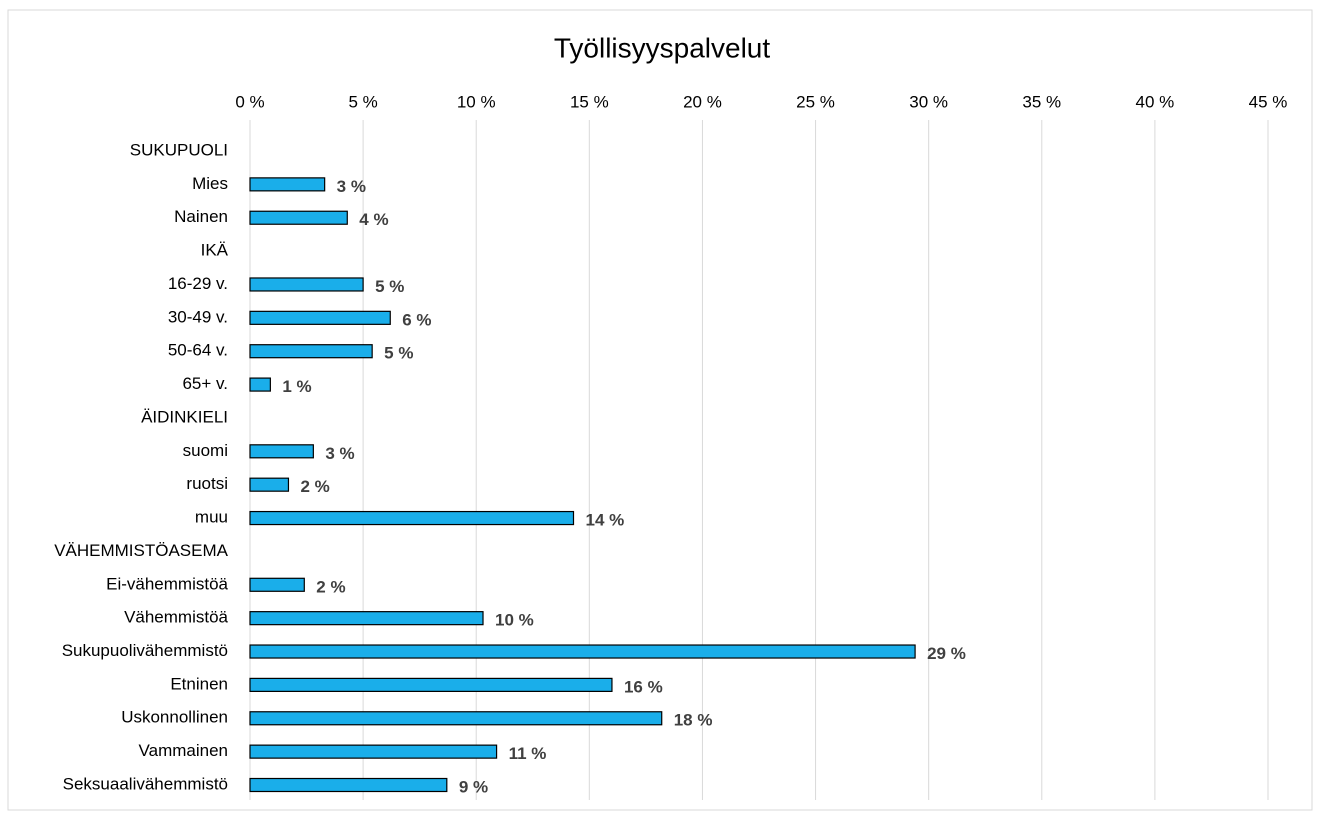  What do you see at coordinates (1155, 101) in the screenshot?
I see `x-tick-label: 40 %` at bounding box center [1155, 101].